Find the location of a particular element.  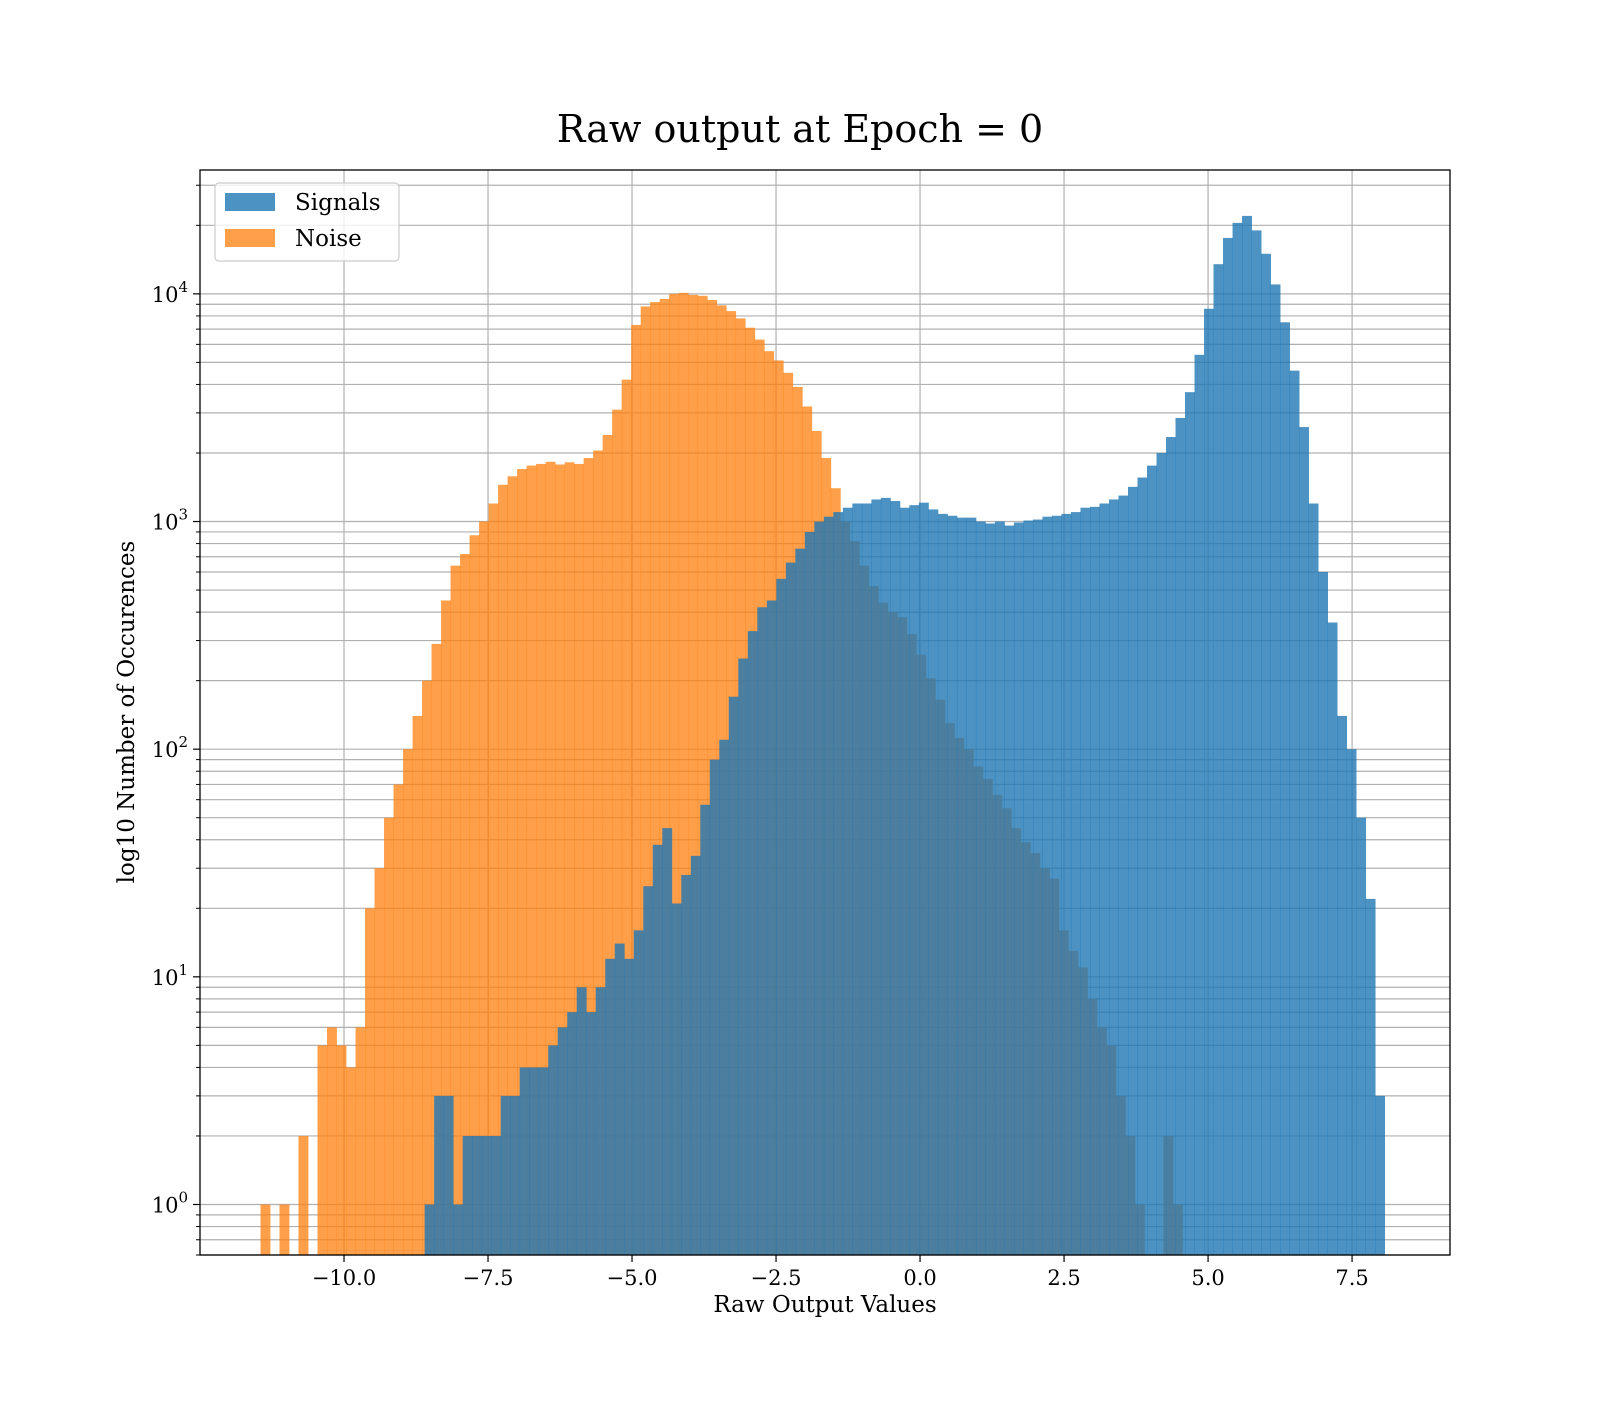

x-tick-label: 0.0 is located at coordinates (919, 1278).